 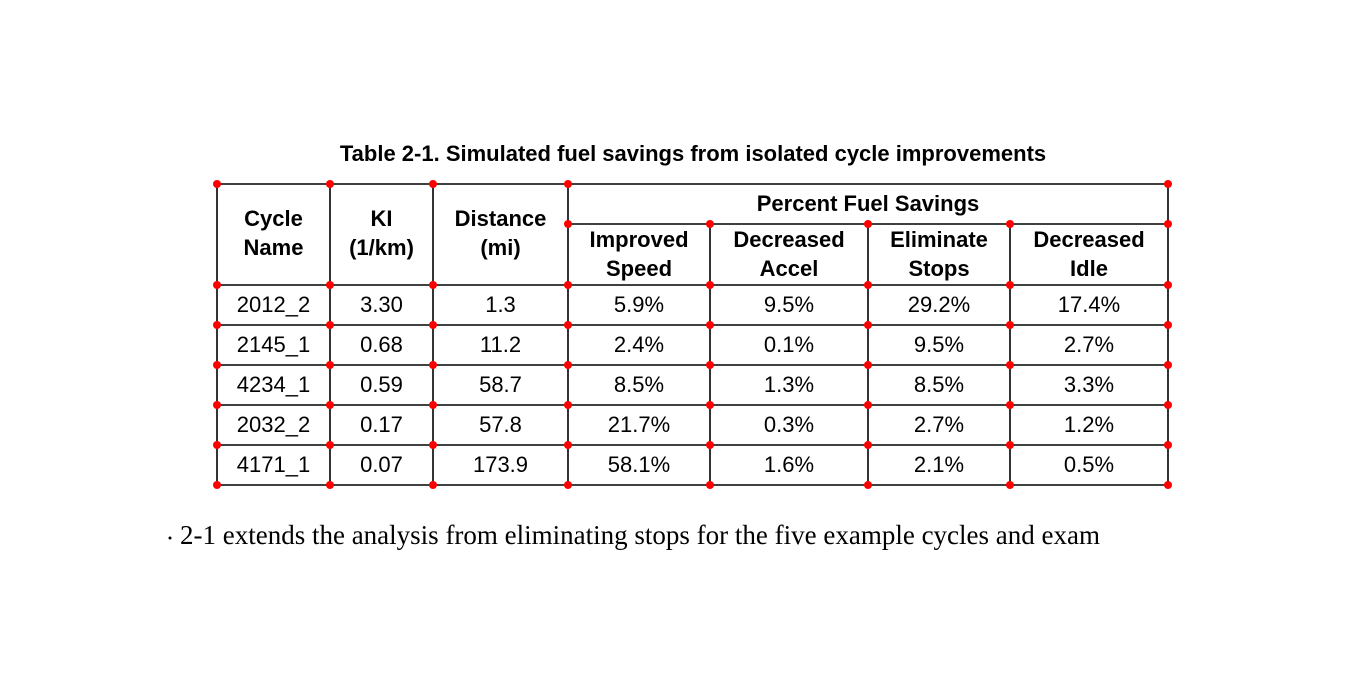 What do you see at coordinates (868, 203) in the screenshot?
I see `group-header: Percent Fuel Savings` at bounding box center [868, 203].